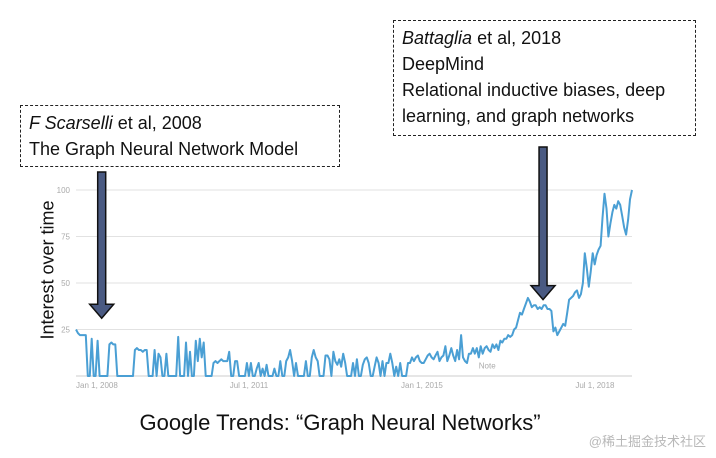 This screenshot has width=716, height=458. I want to click on callout-battaglia-line4: learning, and graph networks, so click(518, 116).